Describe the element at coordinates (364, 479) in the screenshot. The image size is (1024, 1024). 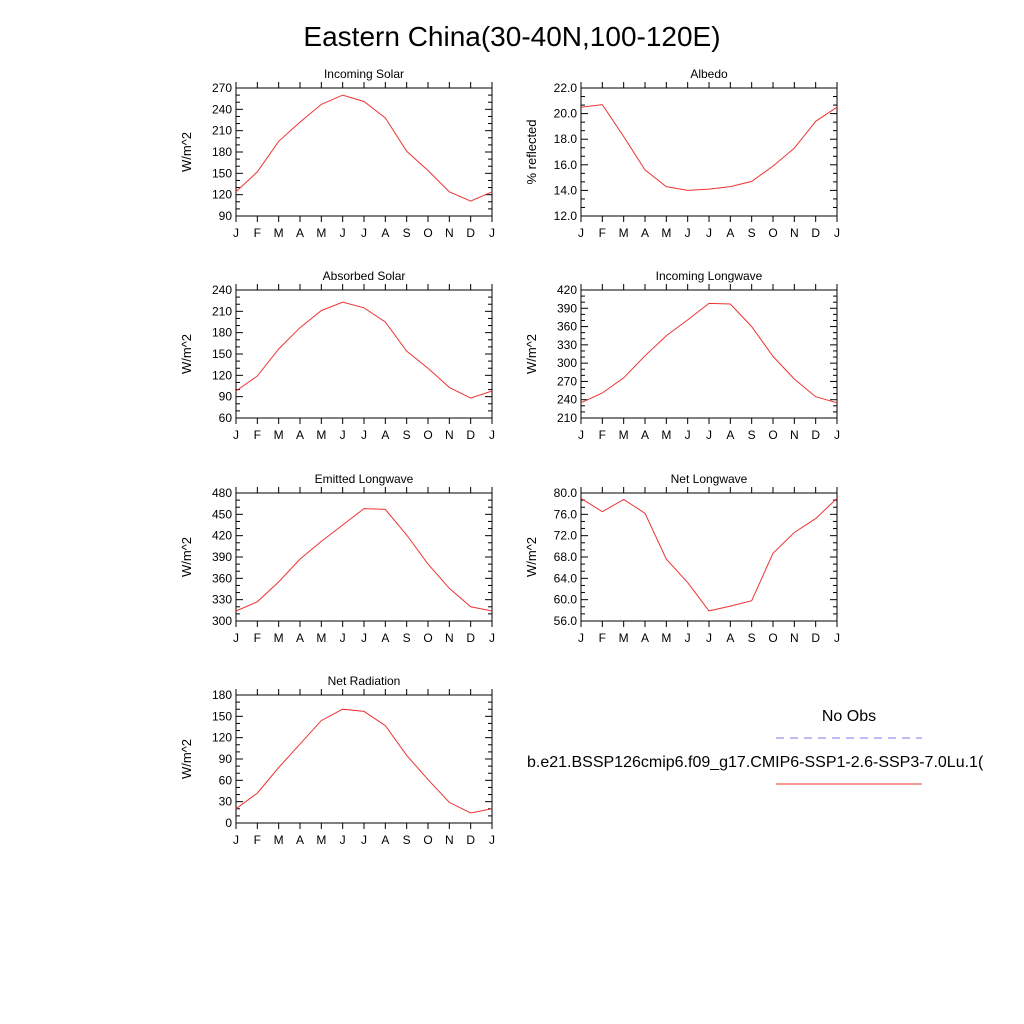
I see `panel-title: Emitted Longwave` at that location.